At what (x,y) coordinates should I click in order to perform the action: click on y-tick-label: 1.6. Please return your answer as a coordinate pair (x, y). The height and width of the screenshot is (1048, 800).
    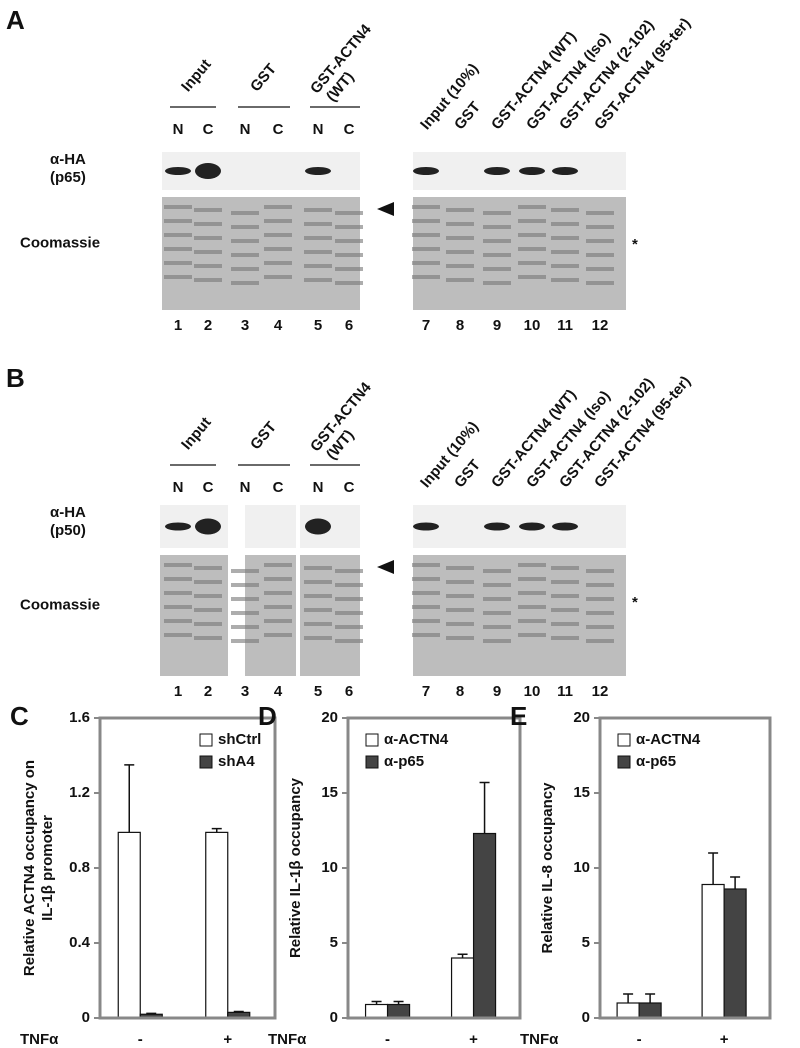
    Looking at the image, I should click on (79, 717).